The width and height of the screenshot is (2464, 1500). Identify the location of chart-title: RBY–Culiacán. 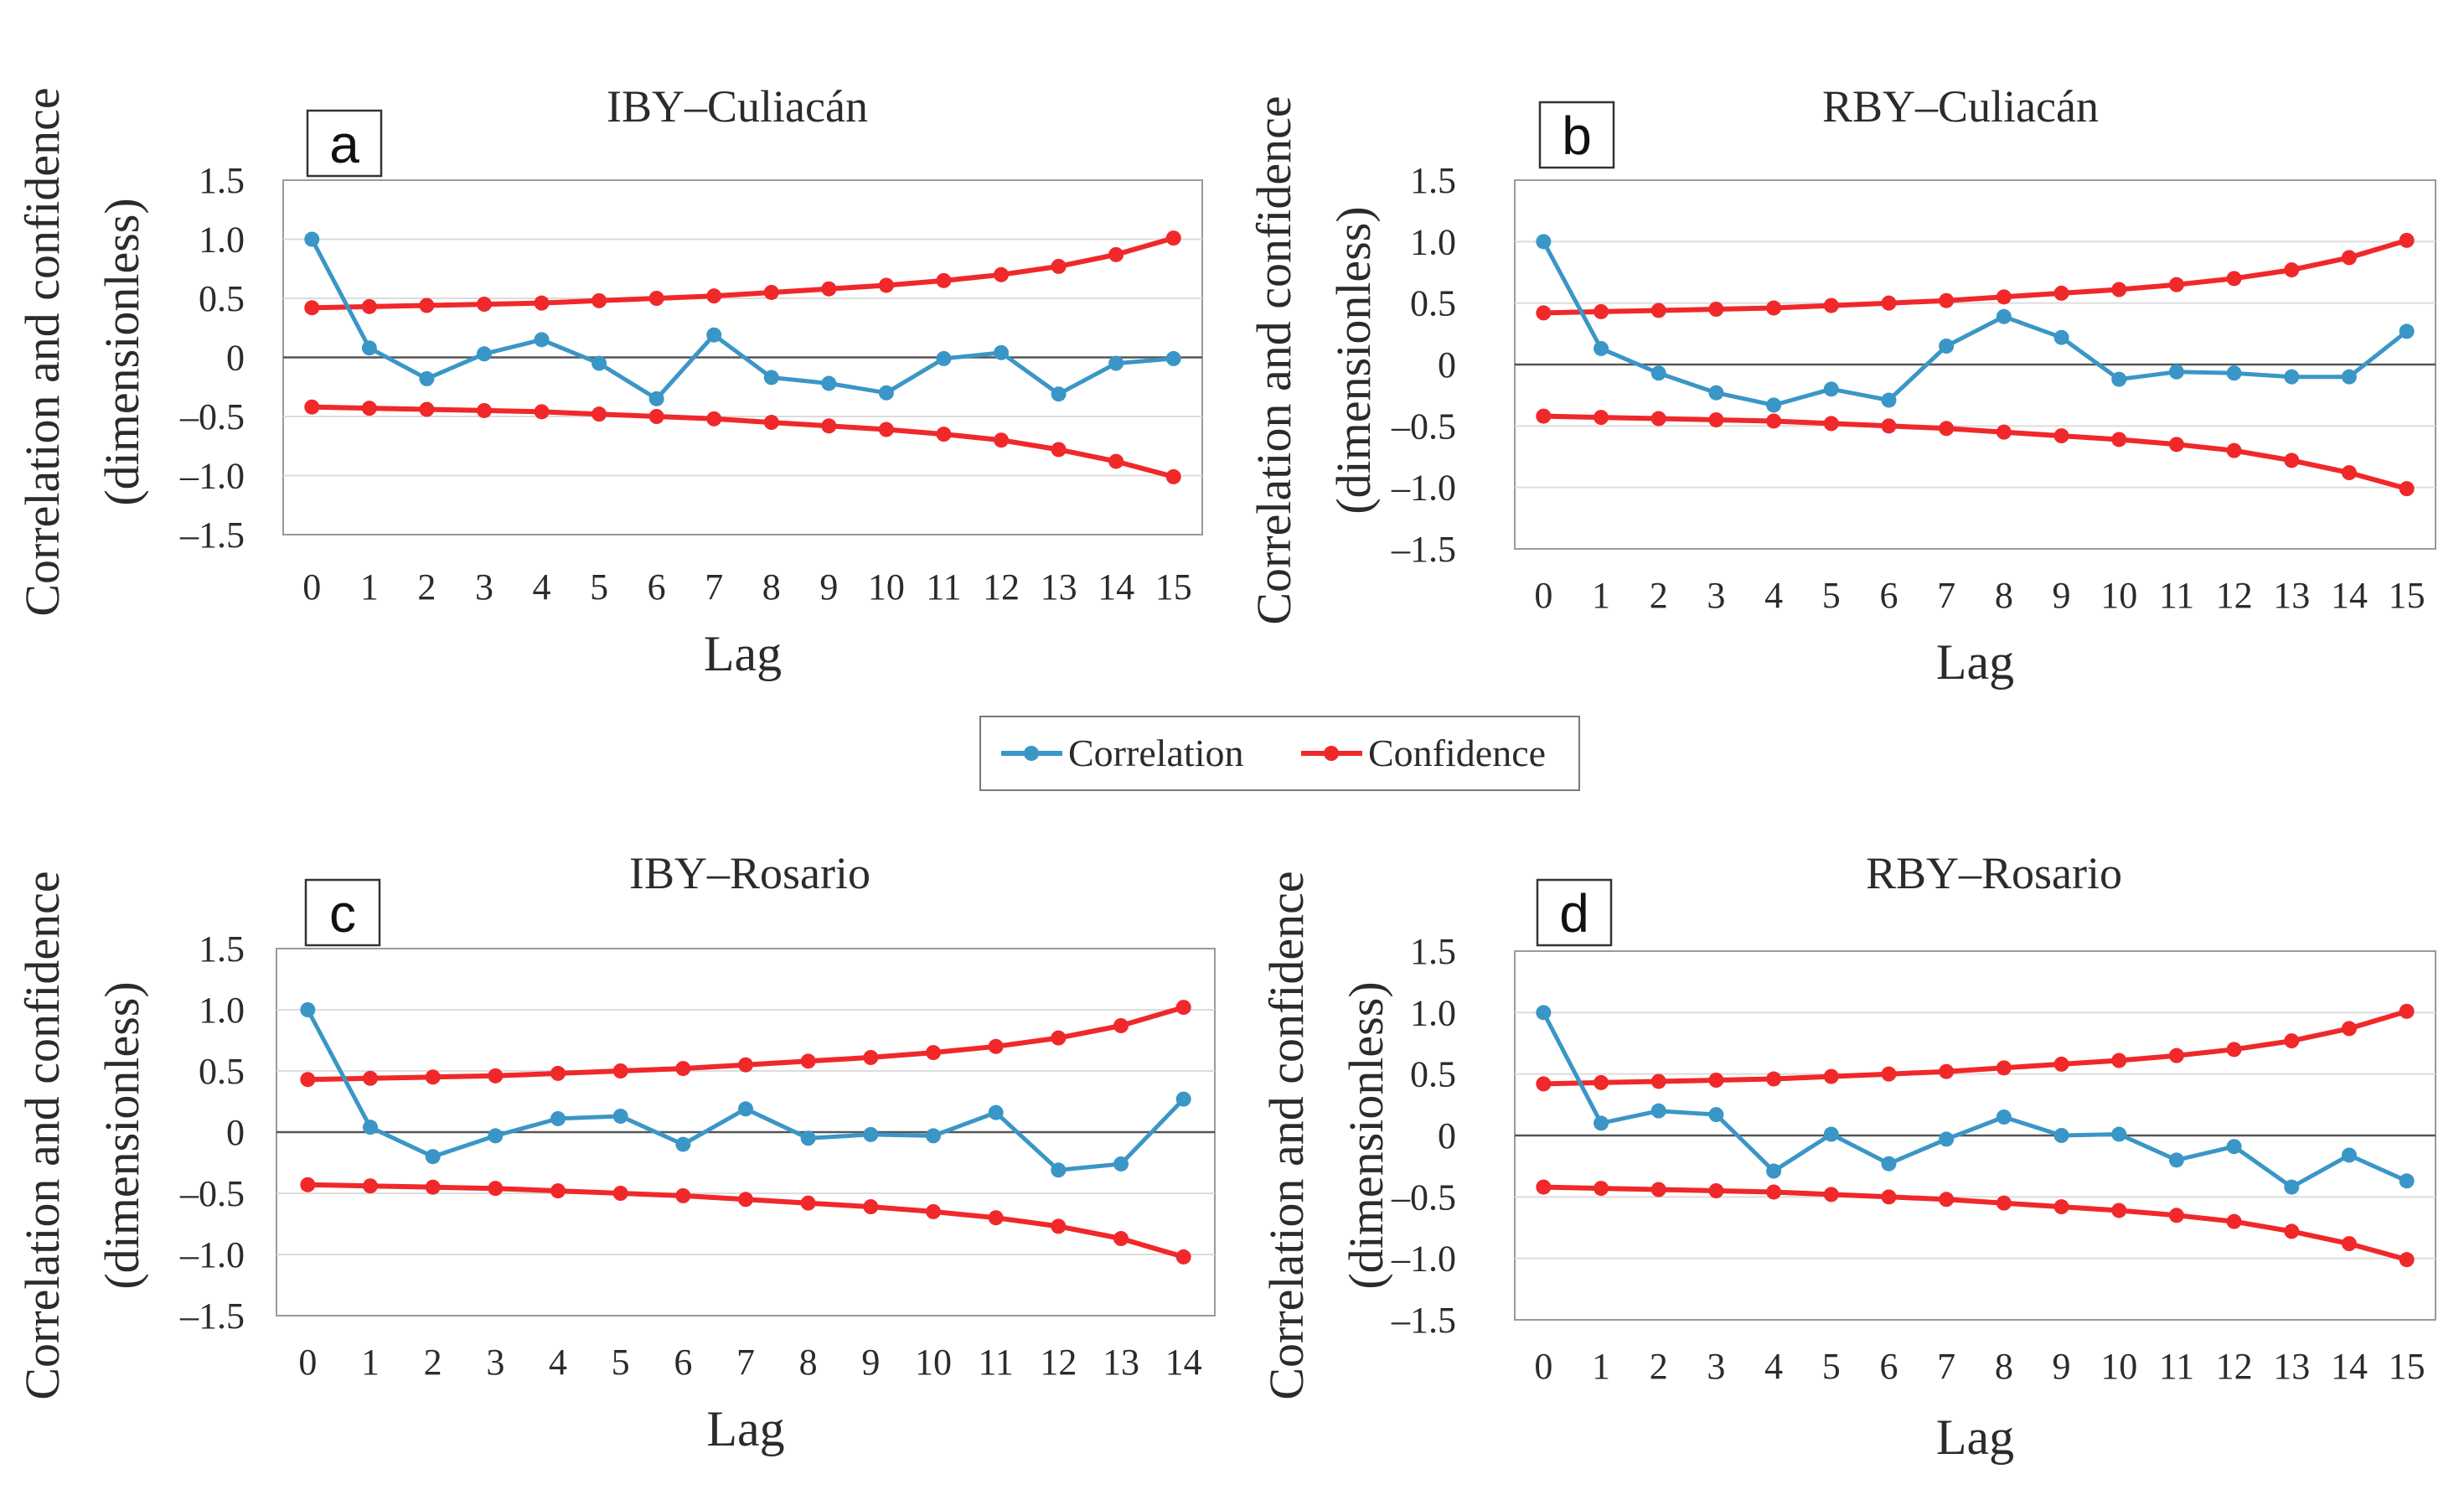
(1961, 106).